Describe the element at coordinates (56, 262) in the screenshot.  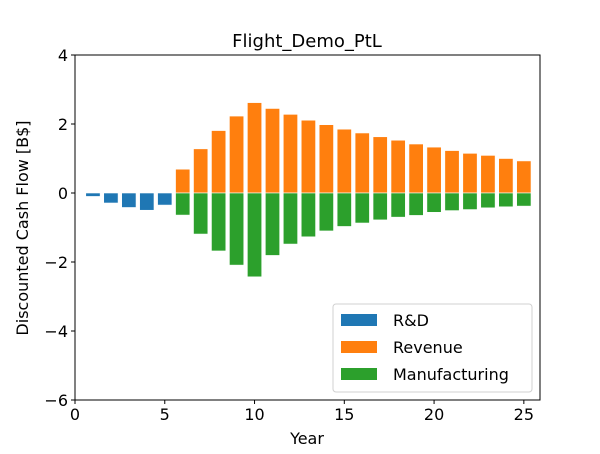
I see `y-tick-label: −2` at that location.